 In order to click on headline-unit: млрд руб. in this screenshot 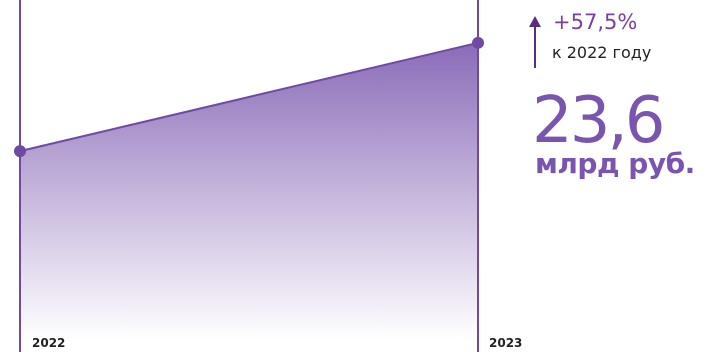, I will do `click(615, 163)`.